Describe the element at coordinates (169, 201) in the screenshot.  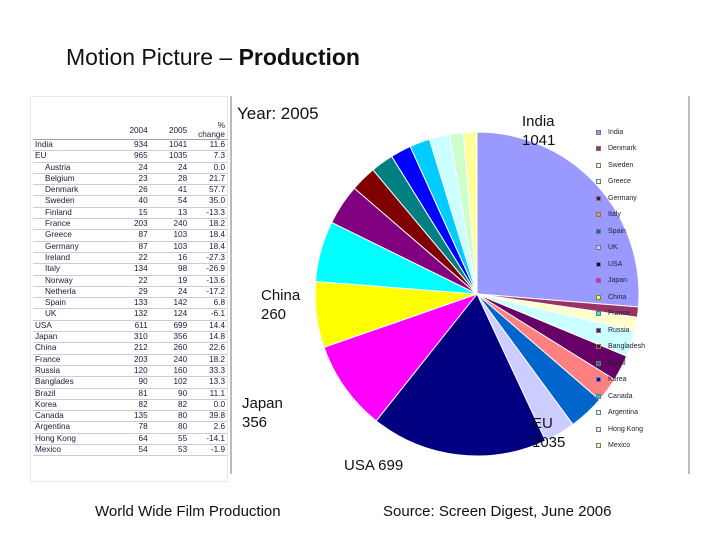
I see `table-cell-2005: 54` at that location.